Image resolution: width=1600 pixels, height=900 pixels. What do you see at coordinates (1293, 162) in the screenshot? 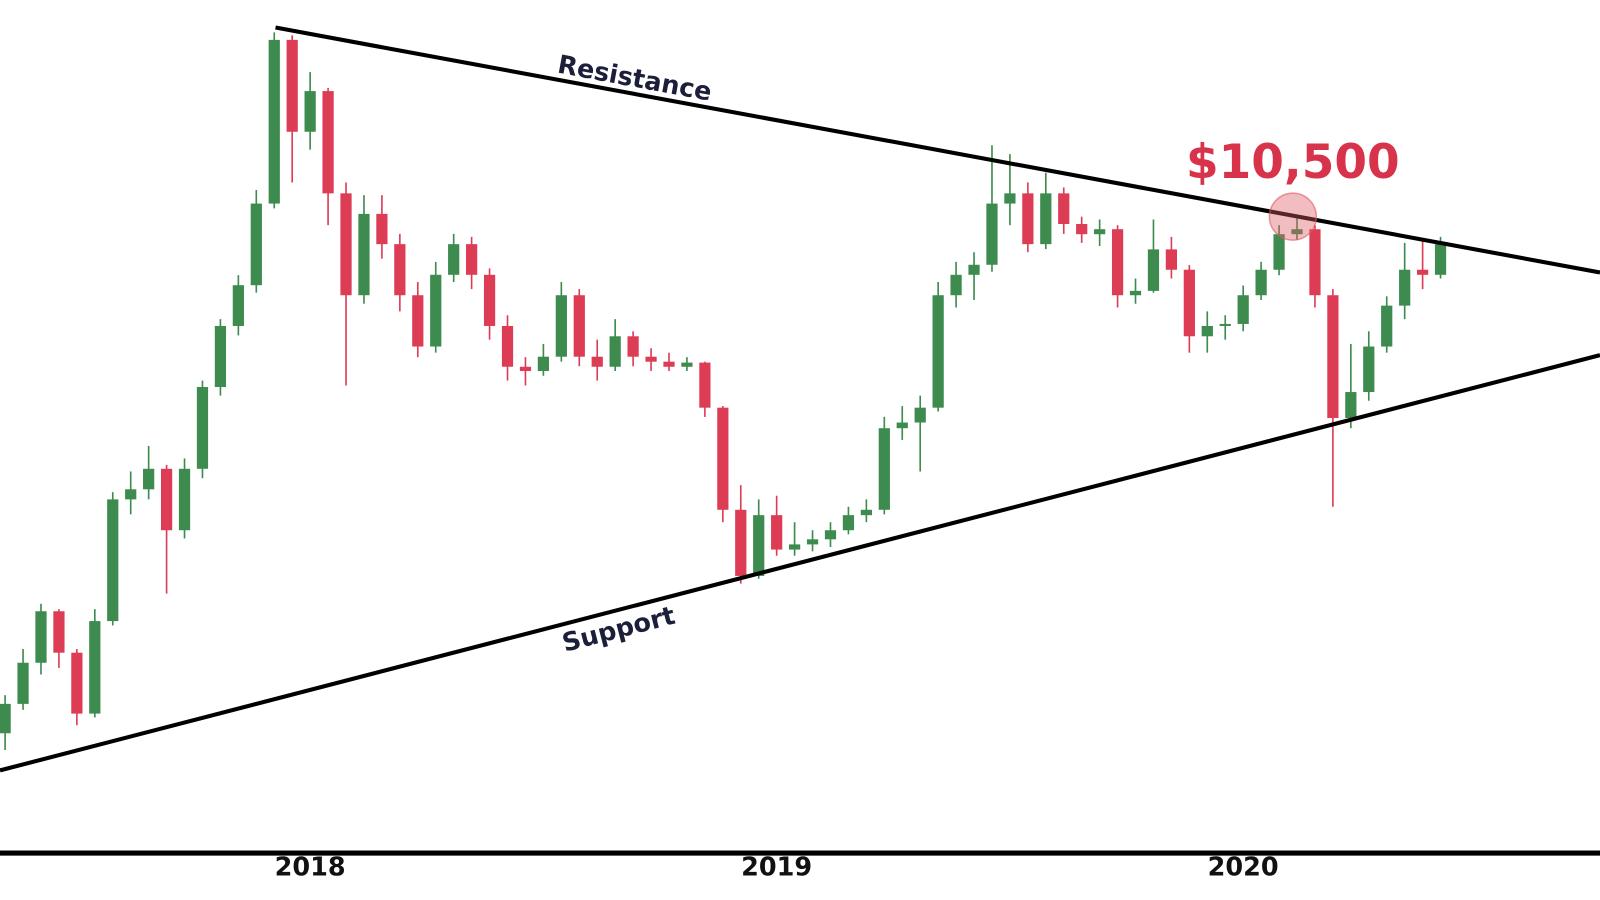
I see `price-annotation: $10,500` at bounding box center [1293, 162].